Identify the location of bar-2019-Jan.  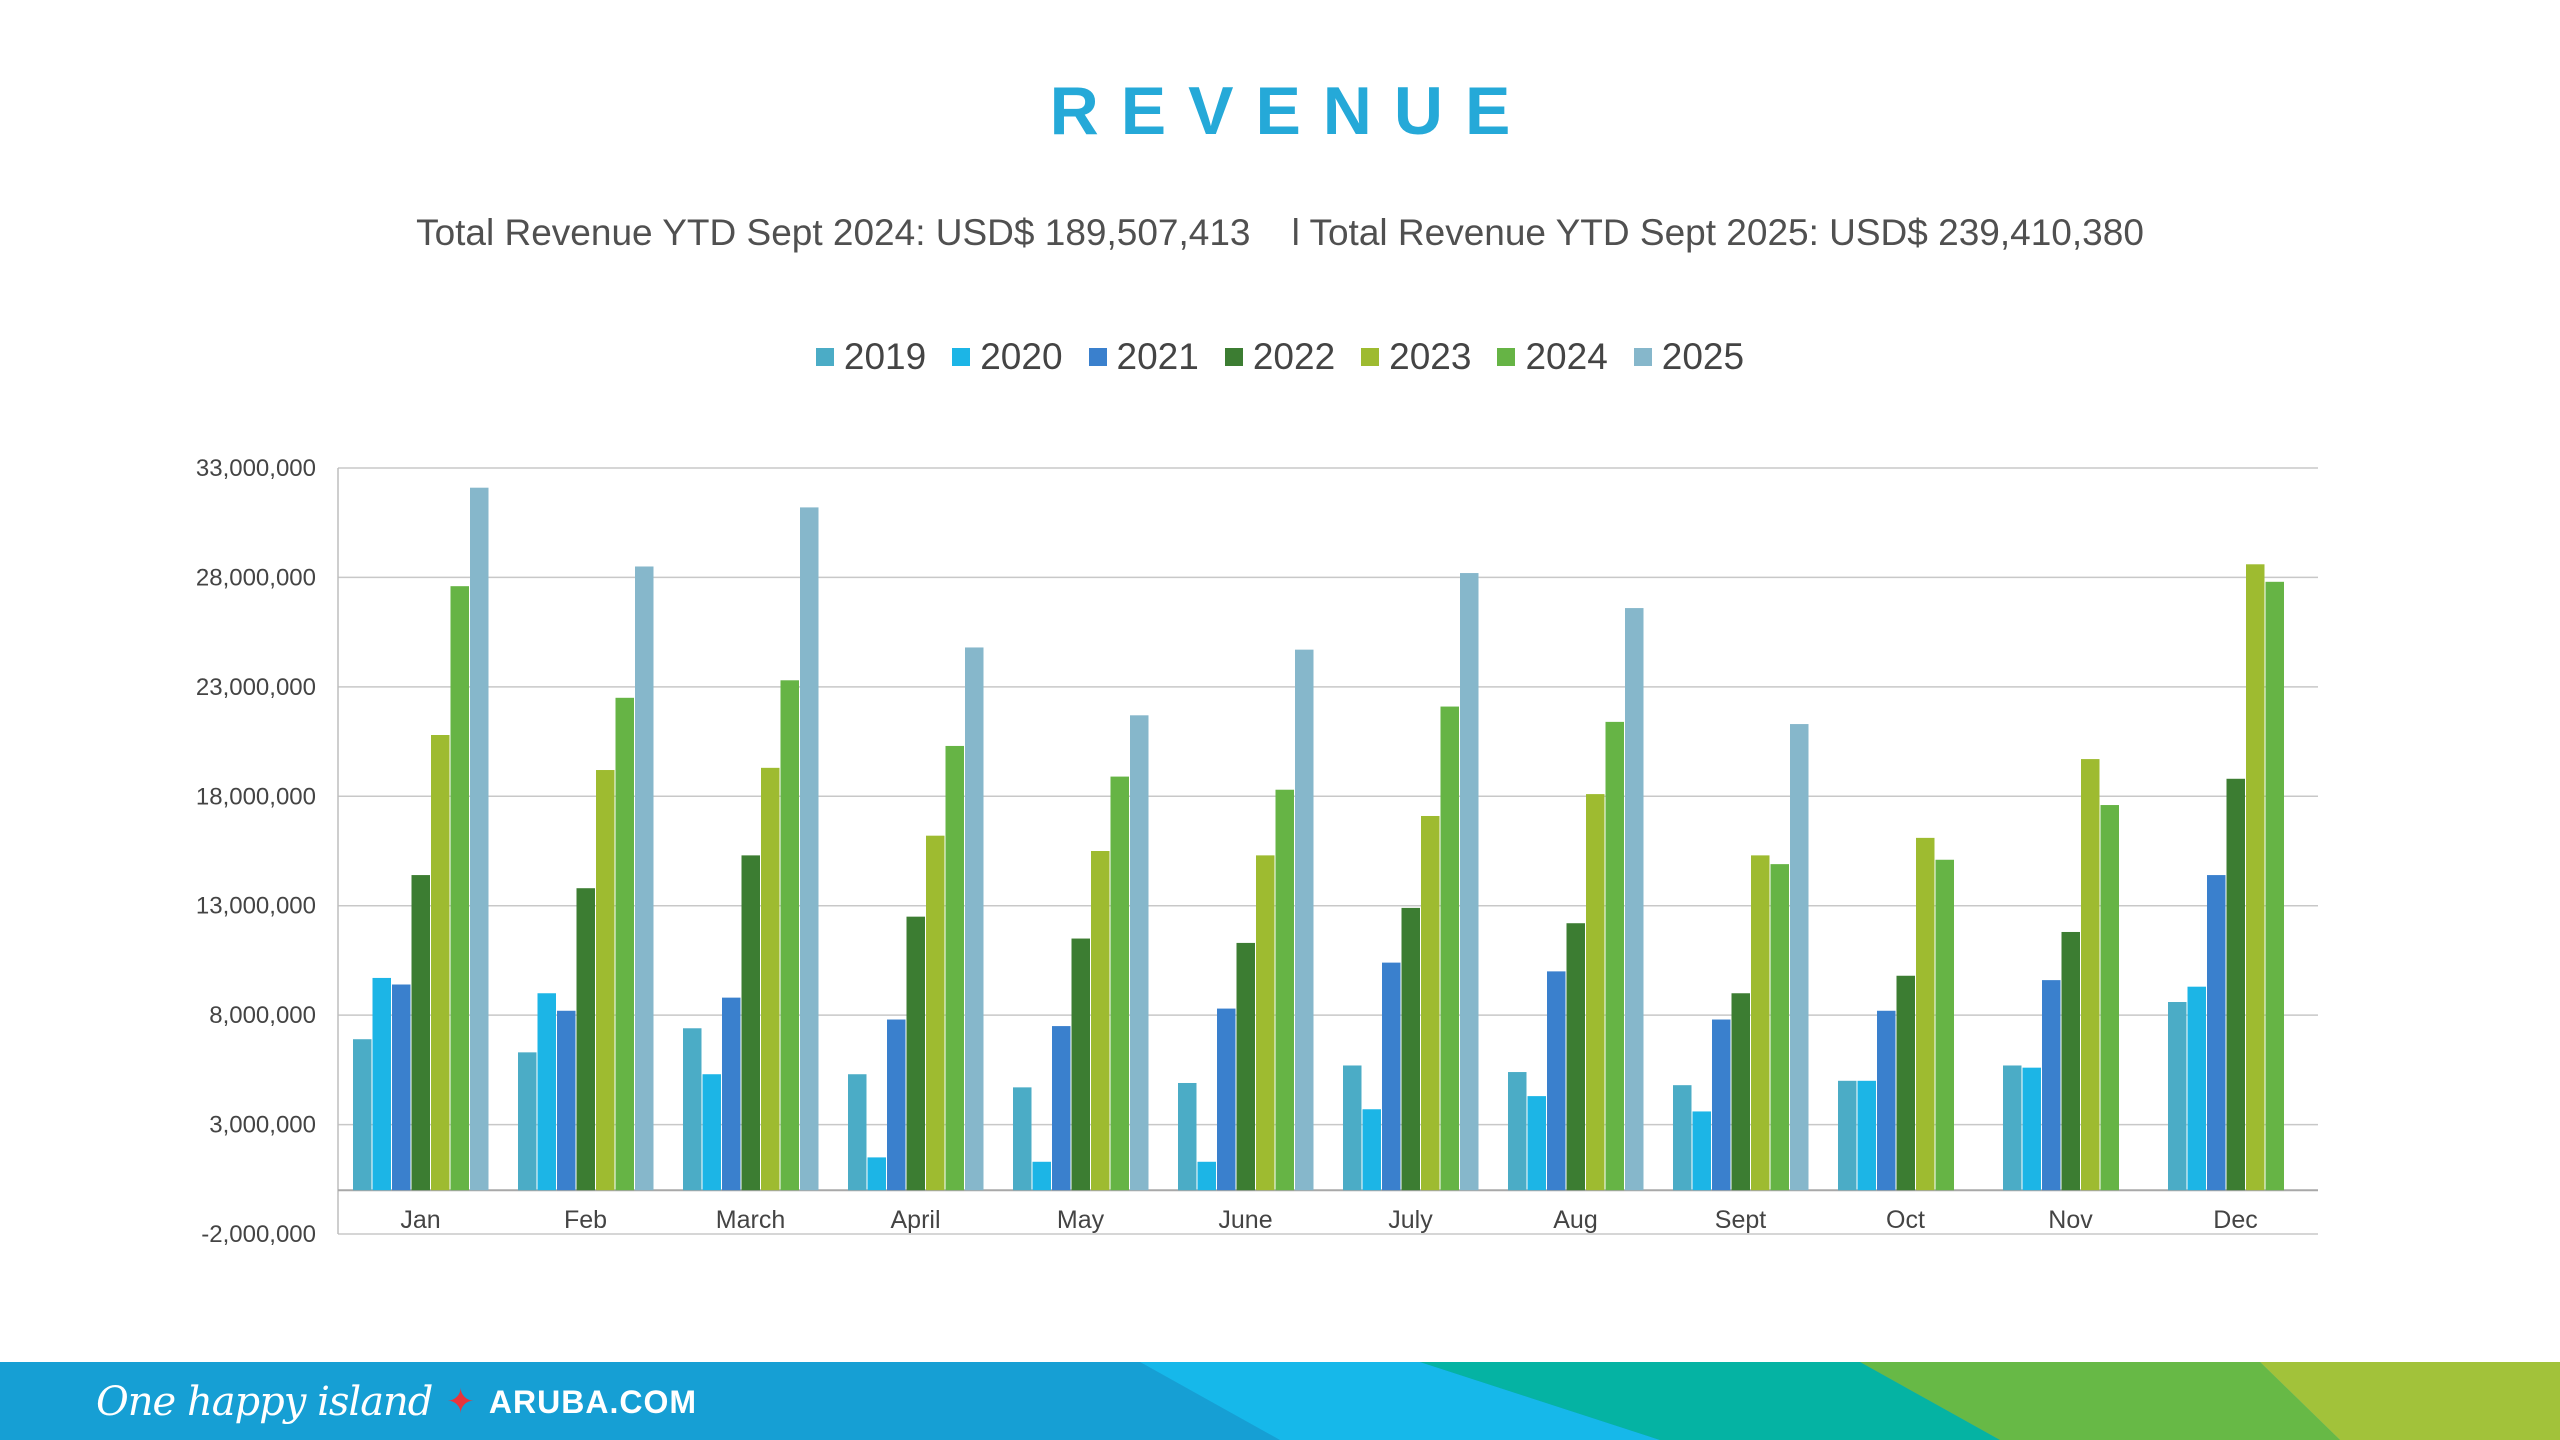
(362, 1115).